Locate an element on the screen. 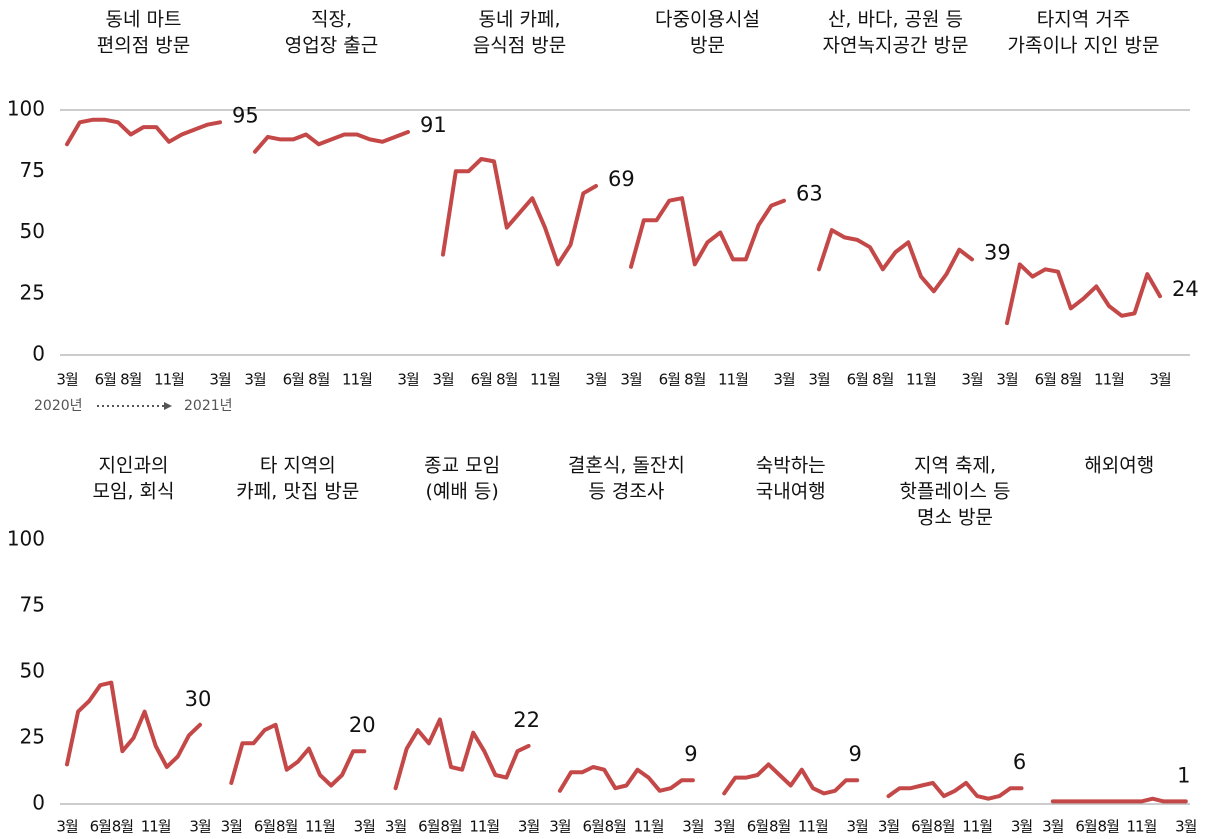 The width and height of the screenshot is (1210, 839). panel-title: 방문 is located at coordinates (707, 46).